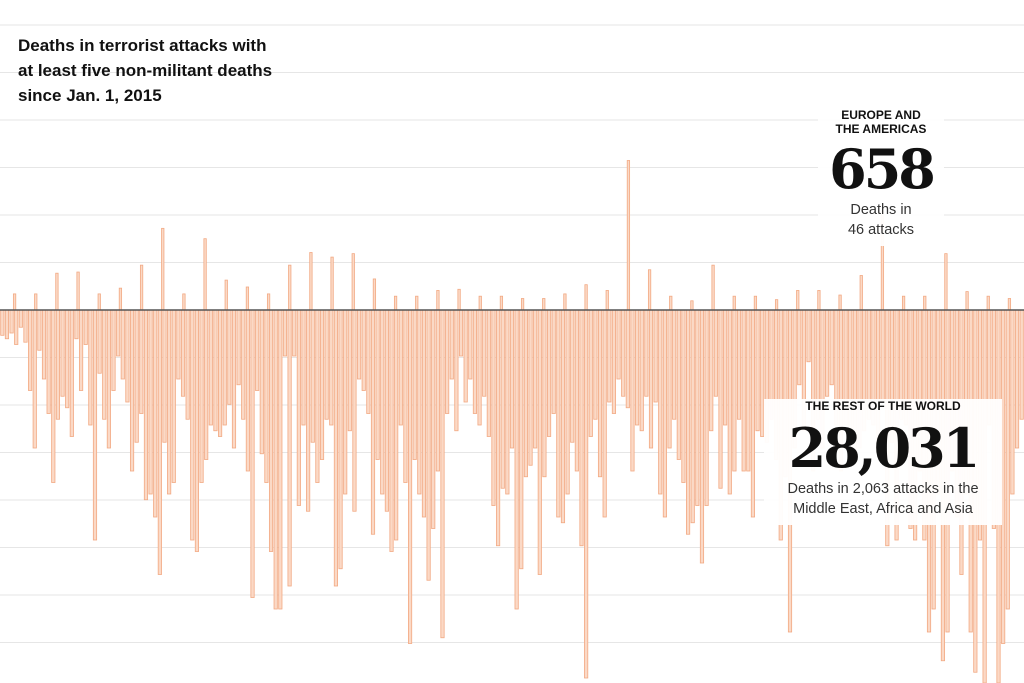 Image resolution: width=1024 pixels, height=683 pixels. I want to click on rest-of-world-total: 28,031, so click(884, 448).